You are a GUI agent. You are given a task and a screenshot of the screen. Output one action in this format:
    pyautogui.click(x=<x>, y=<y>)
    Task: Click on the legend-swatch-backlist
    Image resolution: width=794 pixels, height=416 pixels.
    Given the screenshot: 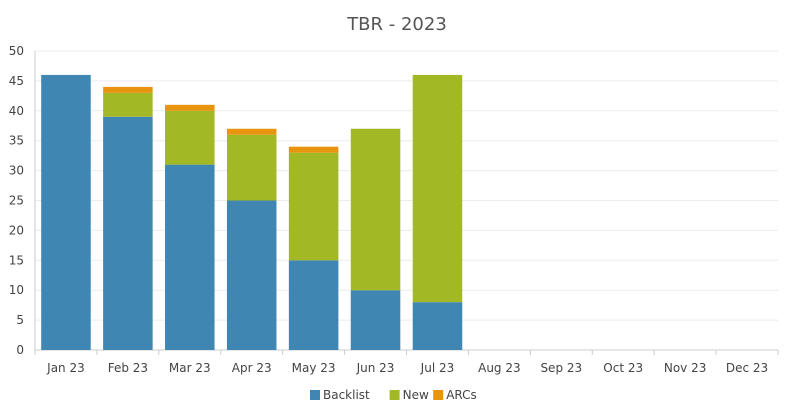 What is the action you would take?
    pyautogui.click(x=315, y=395)
    